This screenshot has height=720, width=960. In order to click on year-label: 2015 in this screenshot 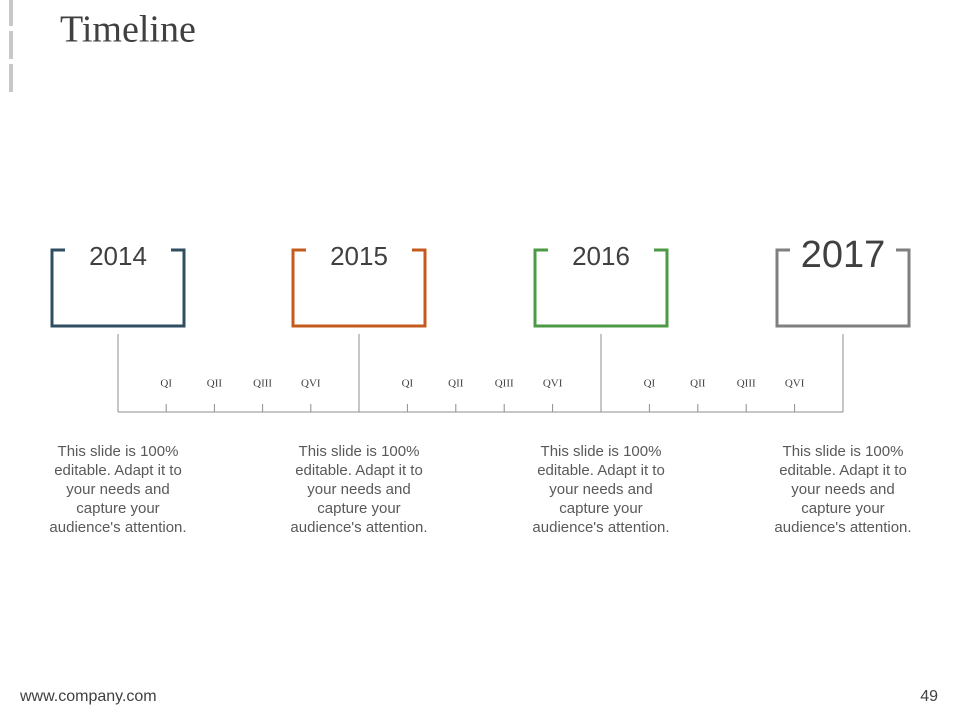, I will do `click(359, 256)`.